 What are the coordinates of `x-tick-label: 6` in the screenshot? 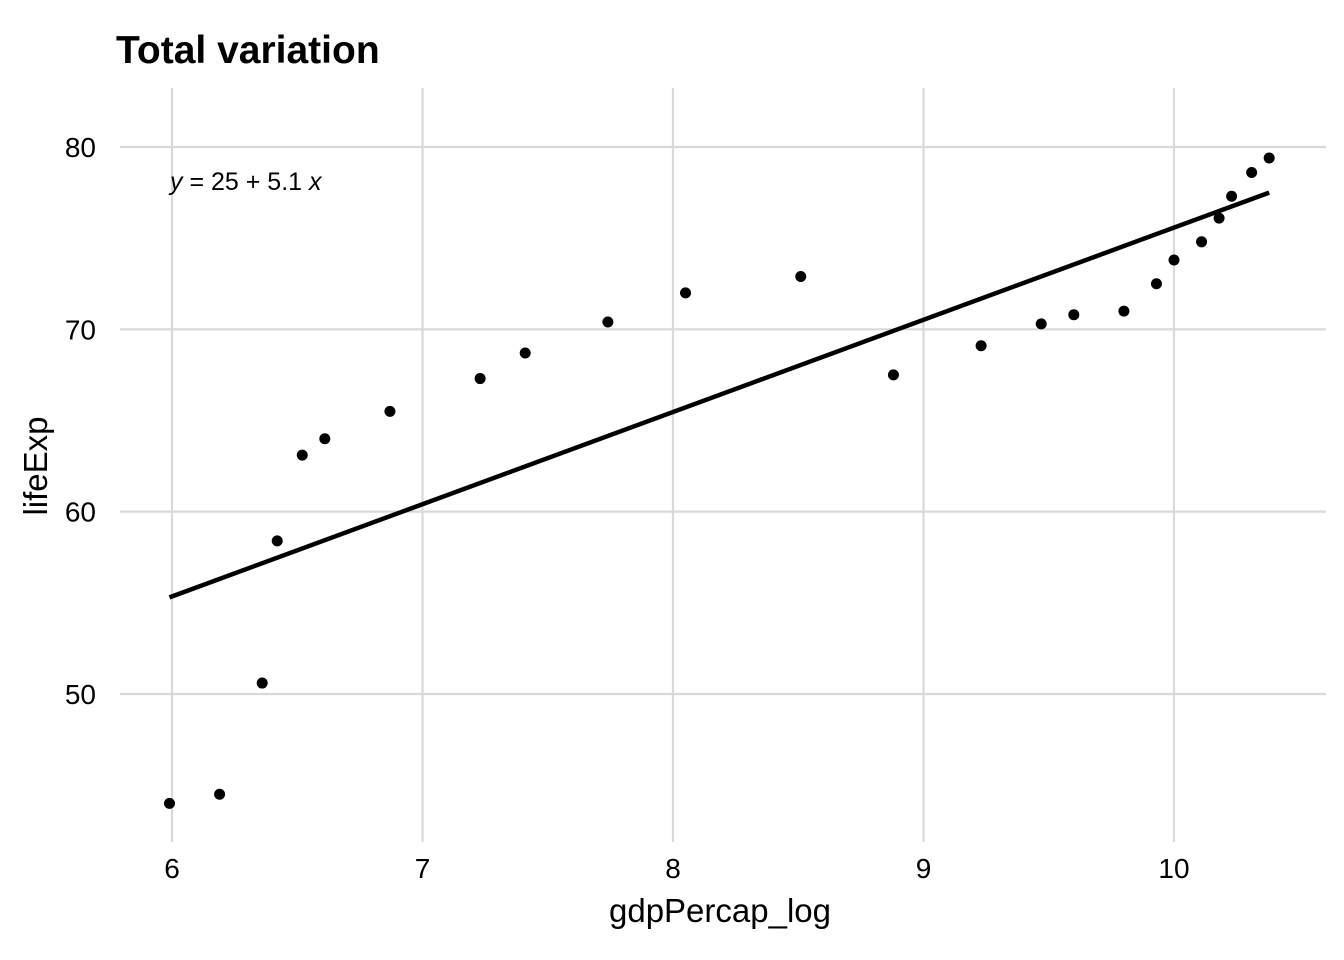 It's located at (172, 868).